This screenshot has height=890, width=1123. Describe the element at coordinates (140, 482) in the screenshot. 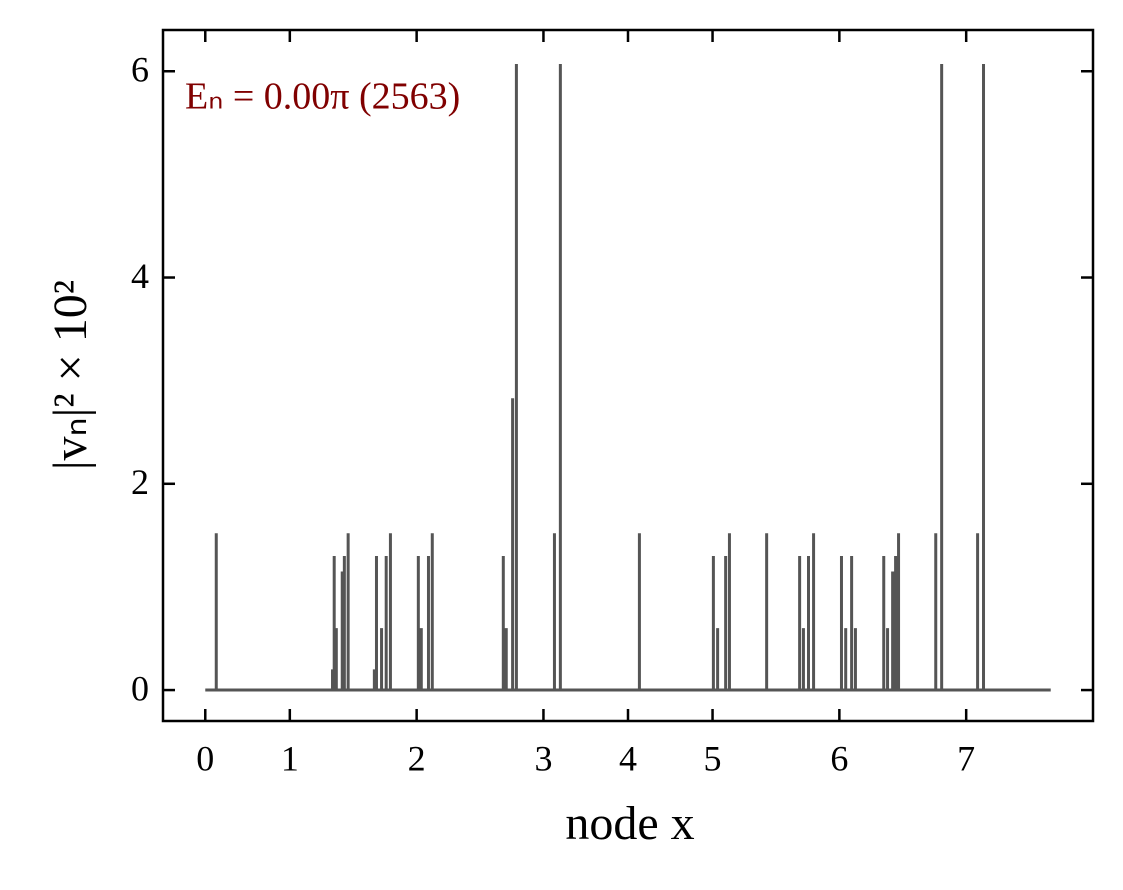

I see `y-tick-label: 2` at that location.